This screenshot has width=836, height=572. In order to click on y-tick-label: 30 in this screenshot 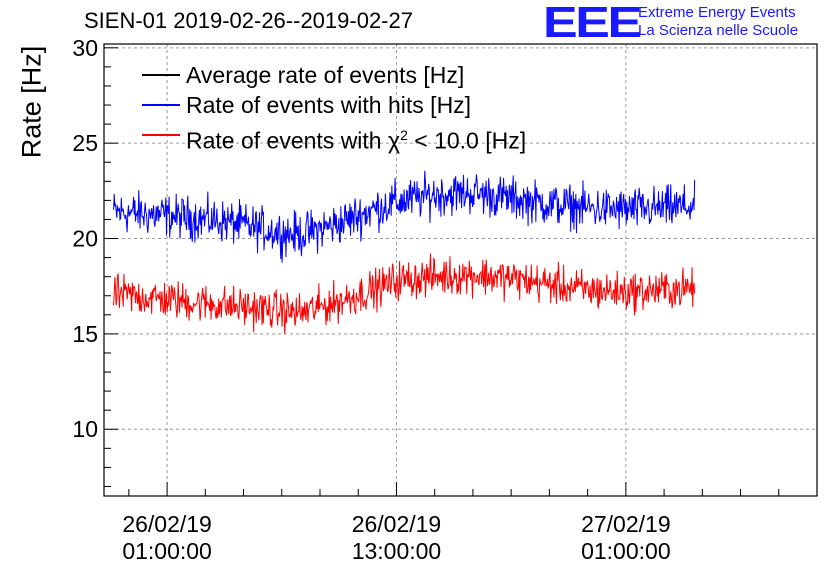, I will do `click(85, 48)`.